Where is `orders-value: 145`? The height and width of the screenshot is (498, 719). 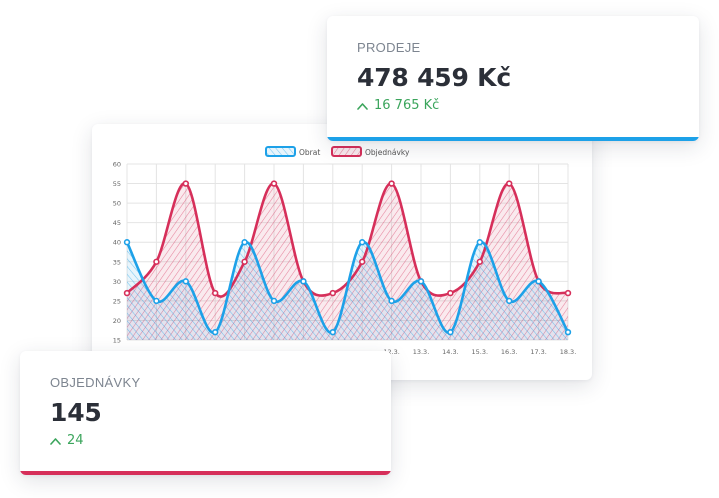
orders-value: 145 is located at coordinates (76, 412).